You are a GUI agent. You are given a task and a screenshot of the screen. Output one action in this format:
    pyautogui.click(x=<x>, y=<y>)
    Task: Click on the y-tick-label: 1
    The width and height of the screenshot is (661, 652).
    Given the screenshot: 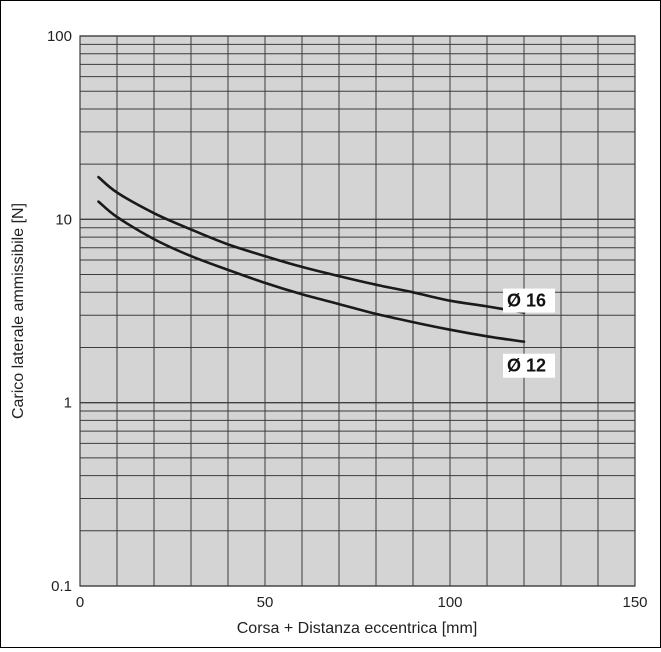 What is the action you would take?
    pyautogui.click(x=68, y=403)
    